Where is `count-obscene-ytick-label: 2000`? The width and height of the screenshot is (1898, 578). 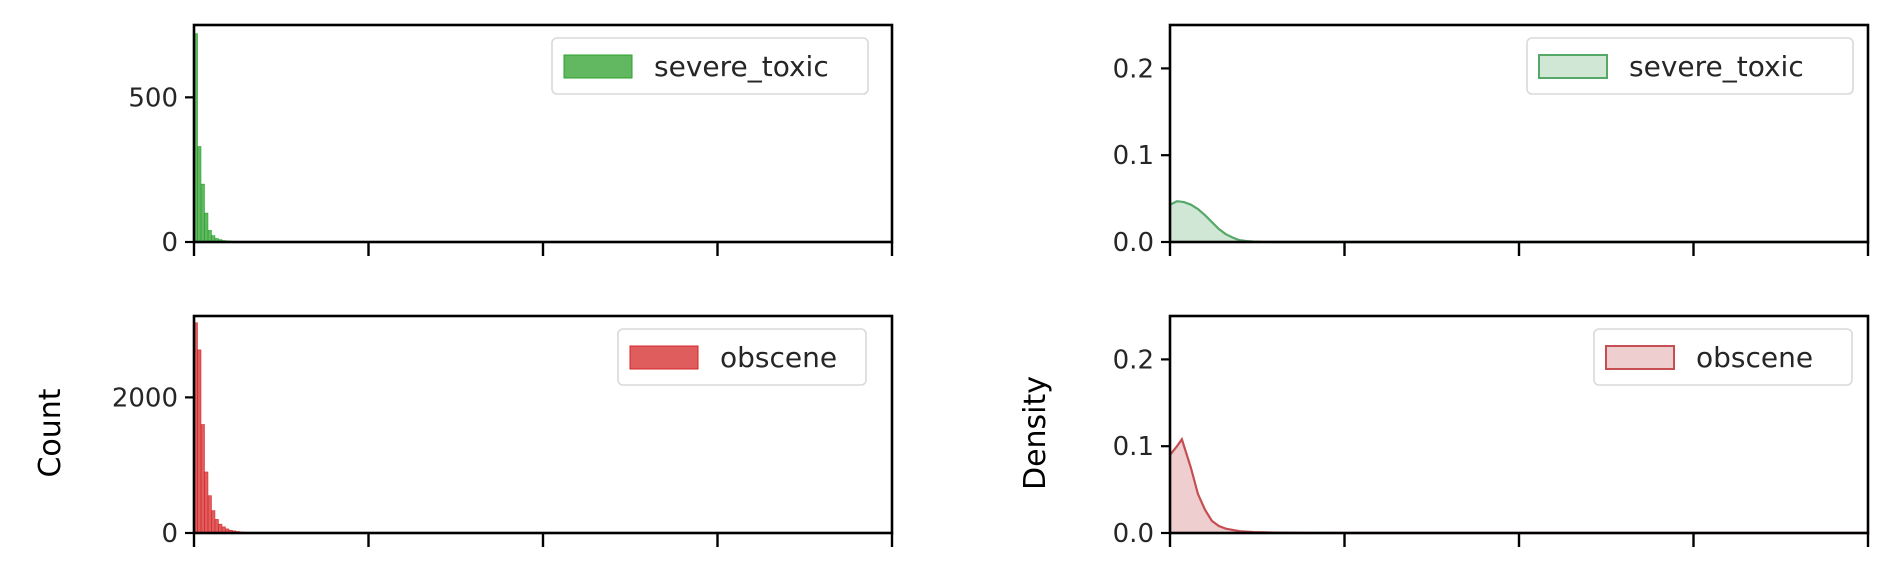
count-obscene-ytick-label: 2000 is located at coordinates (145, 398).